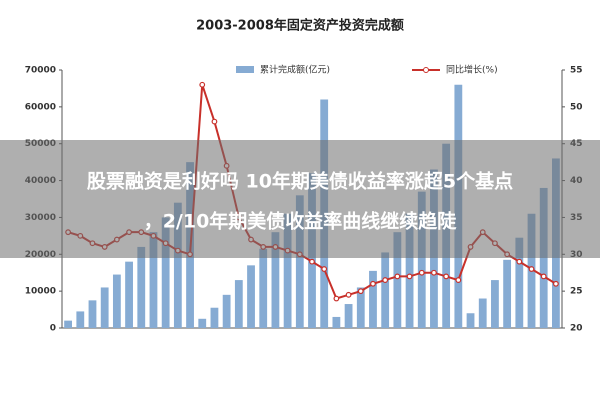 This screenshot has height=404, width=600. What do you see at coordinates (40, 292) in the screenshot?
I see `y-tick-label: 10000` at bounding box center [40, 292].